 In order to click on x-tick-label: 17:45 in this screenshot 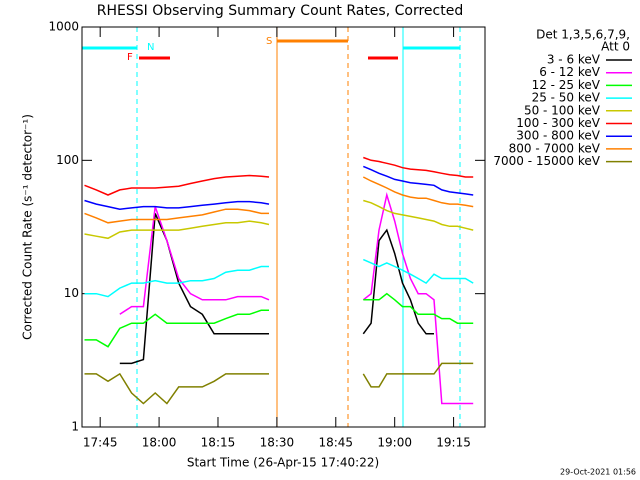, I will do `click(100, 443)`.